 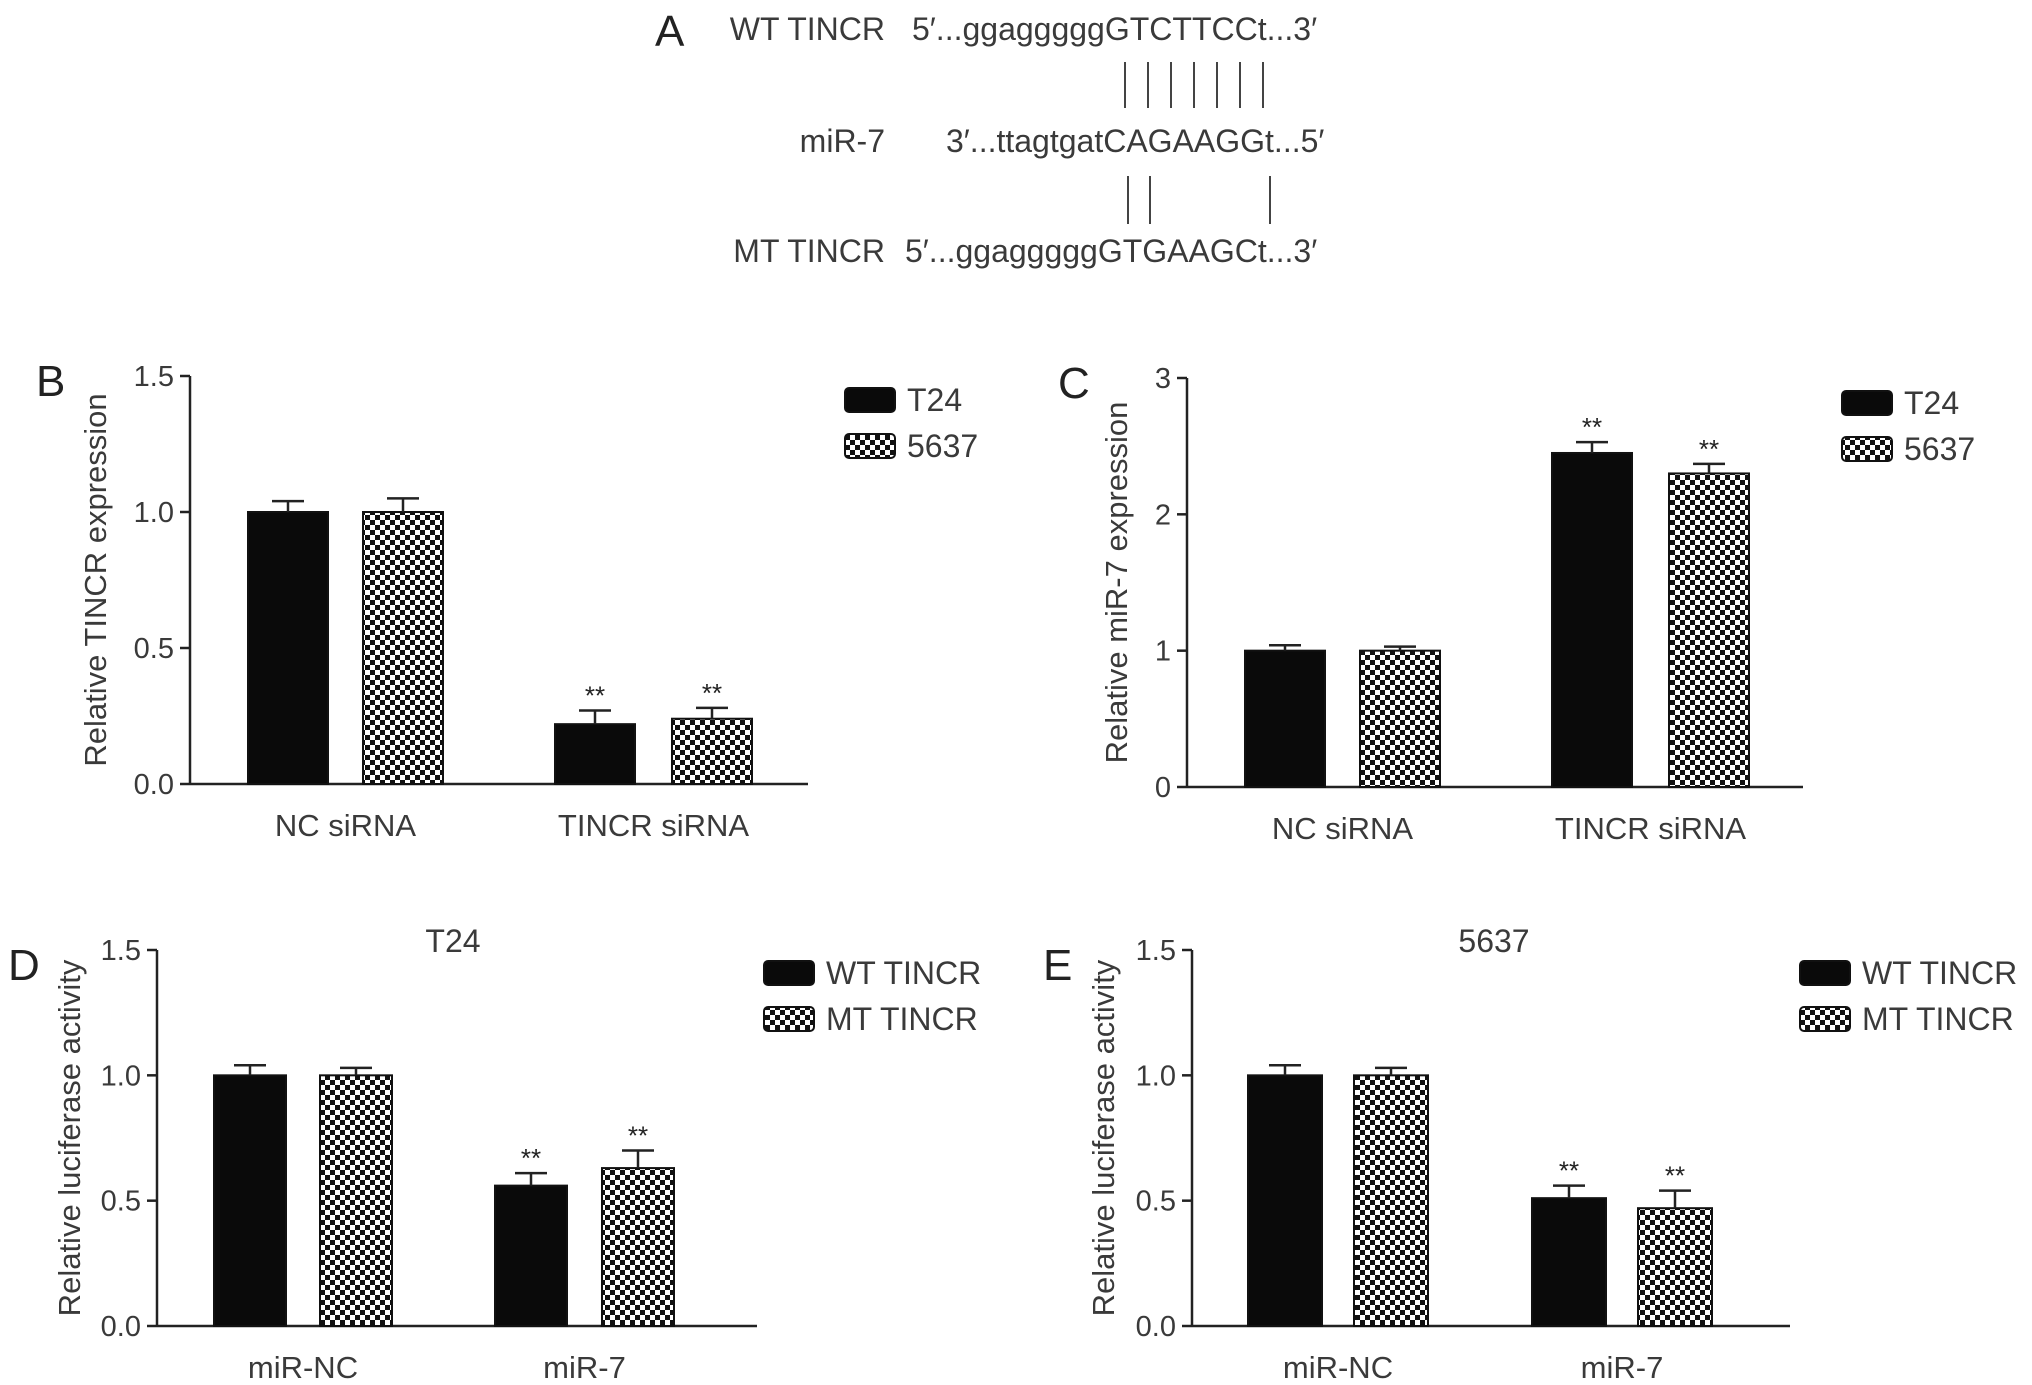 What do you see at coordinates (842, 141) in the screenshot?
I see `mir7-label: miR-7` at bounding box center [842, 141].